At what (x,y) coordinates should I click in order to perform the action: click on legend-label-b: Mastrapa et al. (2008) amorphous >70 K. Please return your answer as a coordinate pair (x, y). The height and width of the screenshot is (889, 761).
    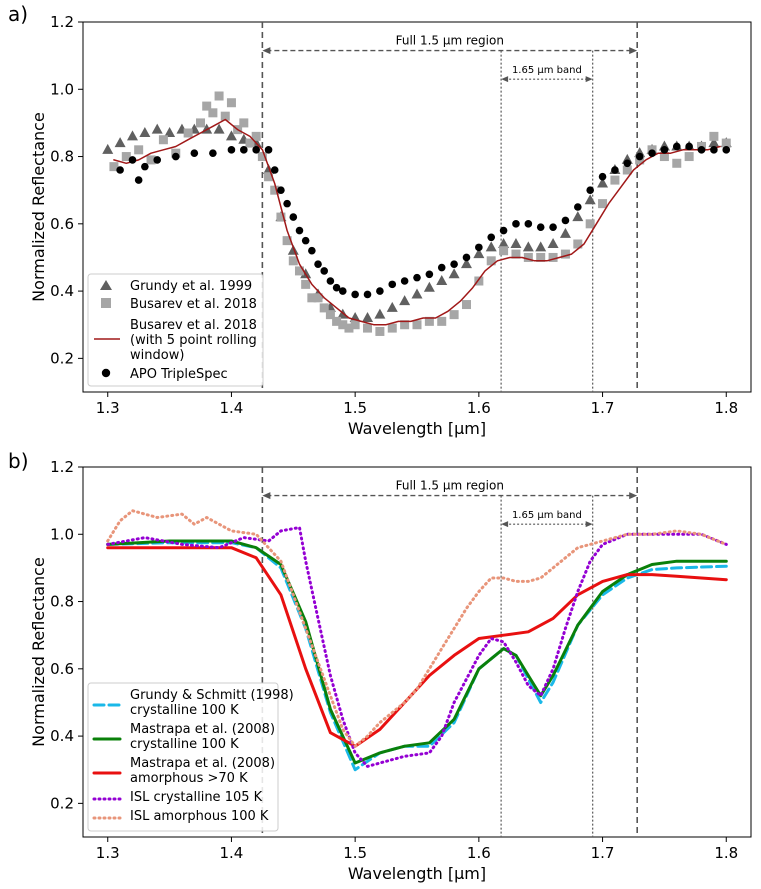
    Looking at the image, I should click on (202, 771).